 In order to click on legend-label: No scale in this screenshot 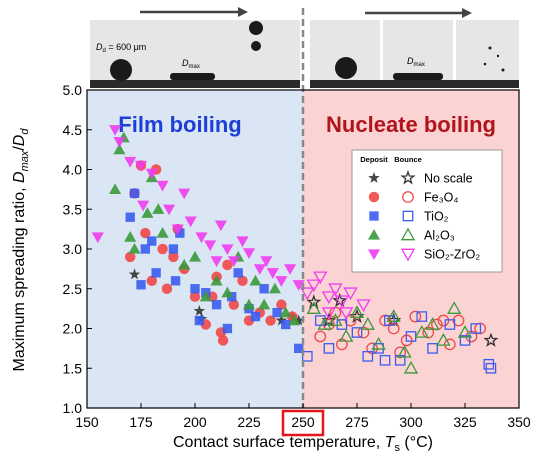, I will do `click(448, 179)`.